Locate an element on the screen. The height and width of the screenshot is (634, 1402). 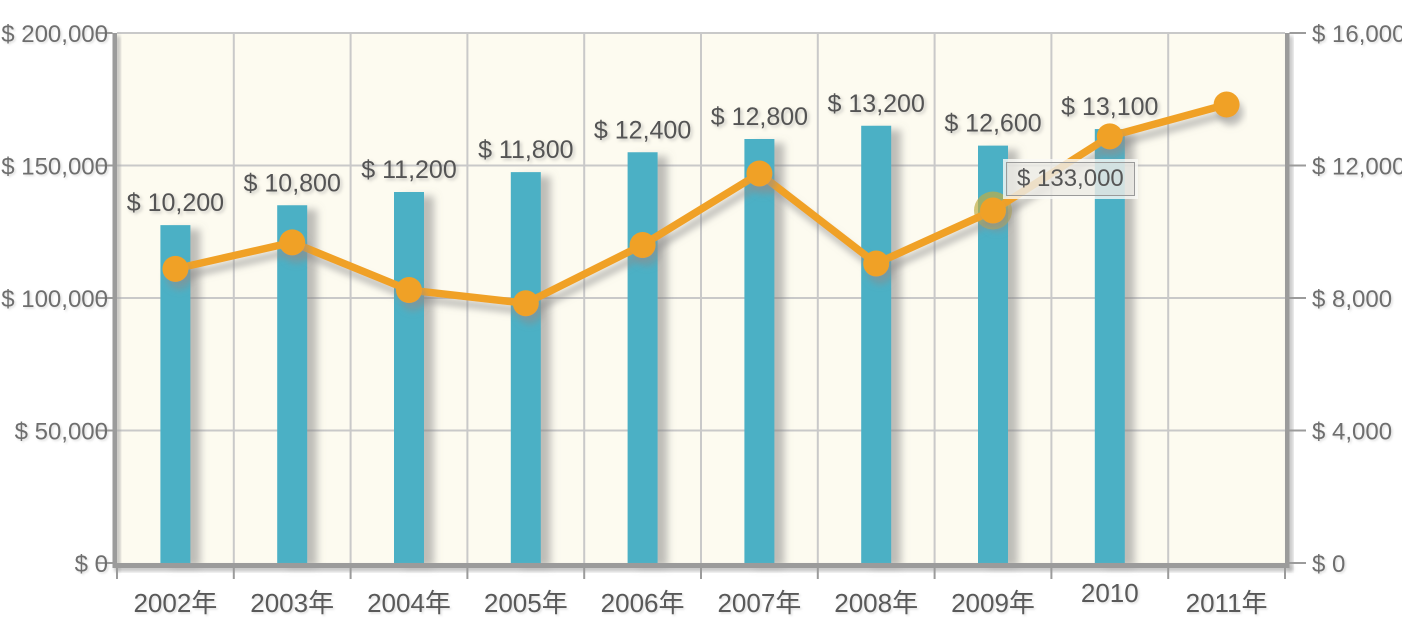
bar-2008年 is located at coordinates (876, 344).